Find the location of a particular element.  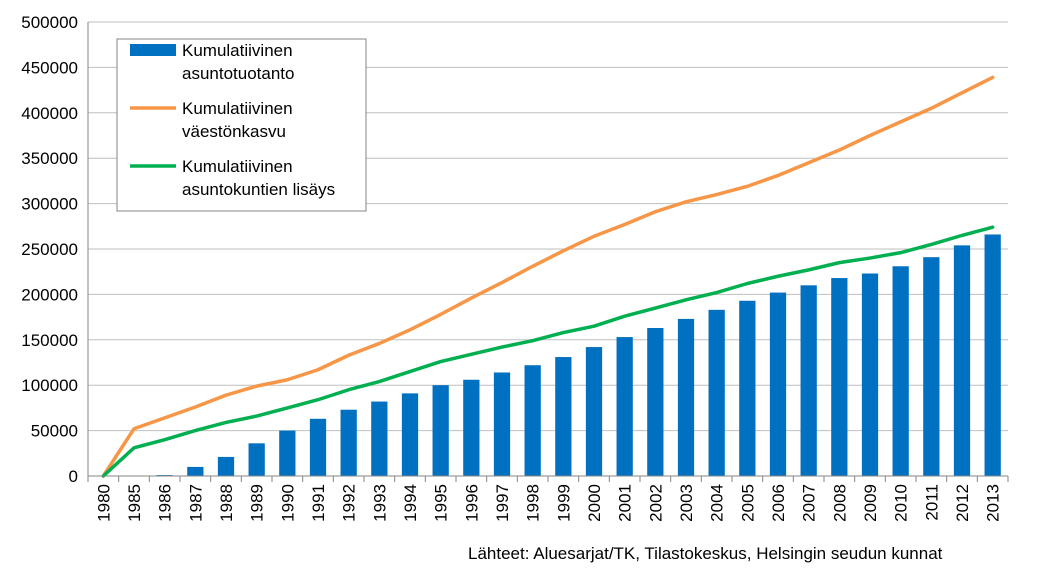

x-tick-label: 2011 is located at coordinates (931, 502).